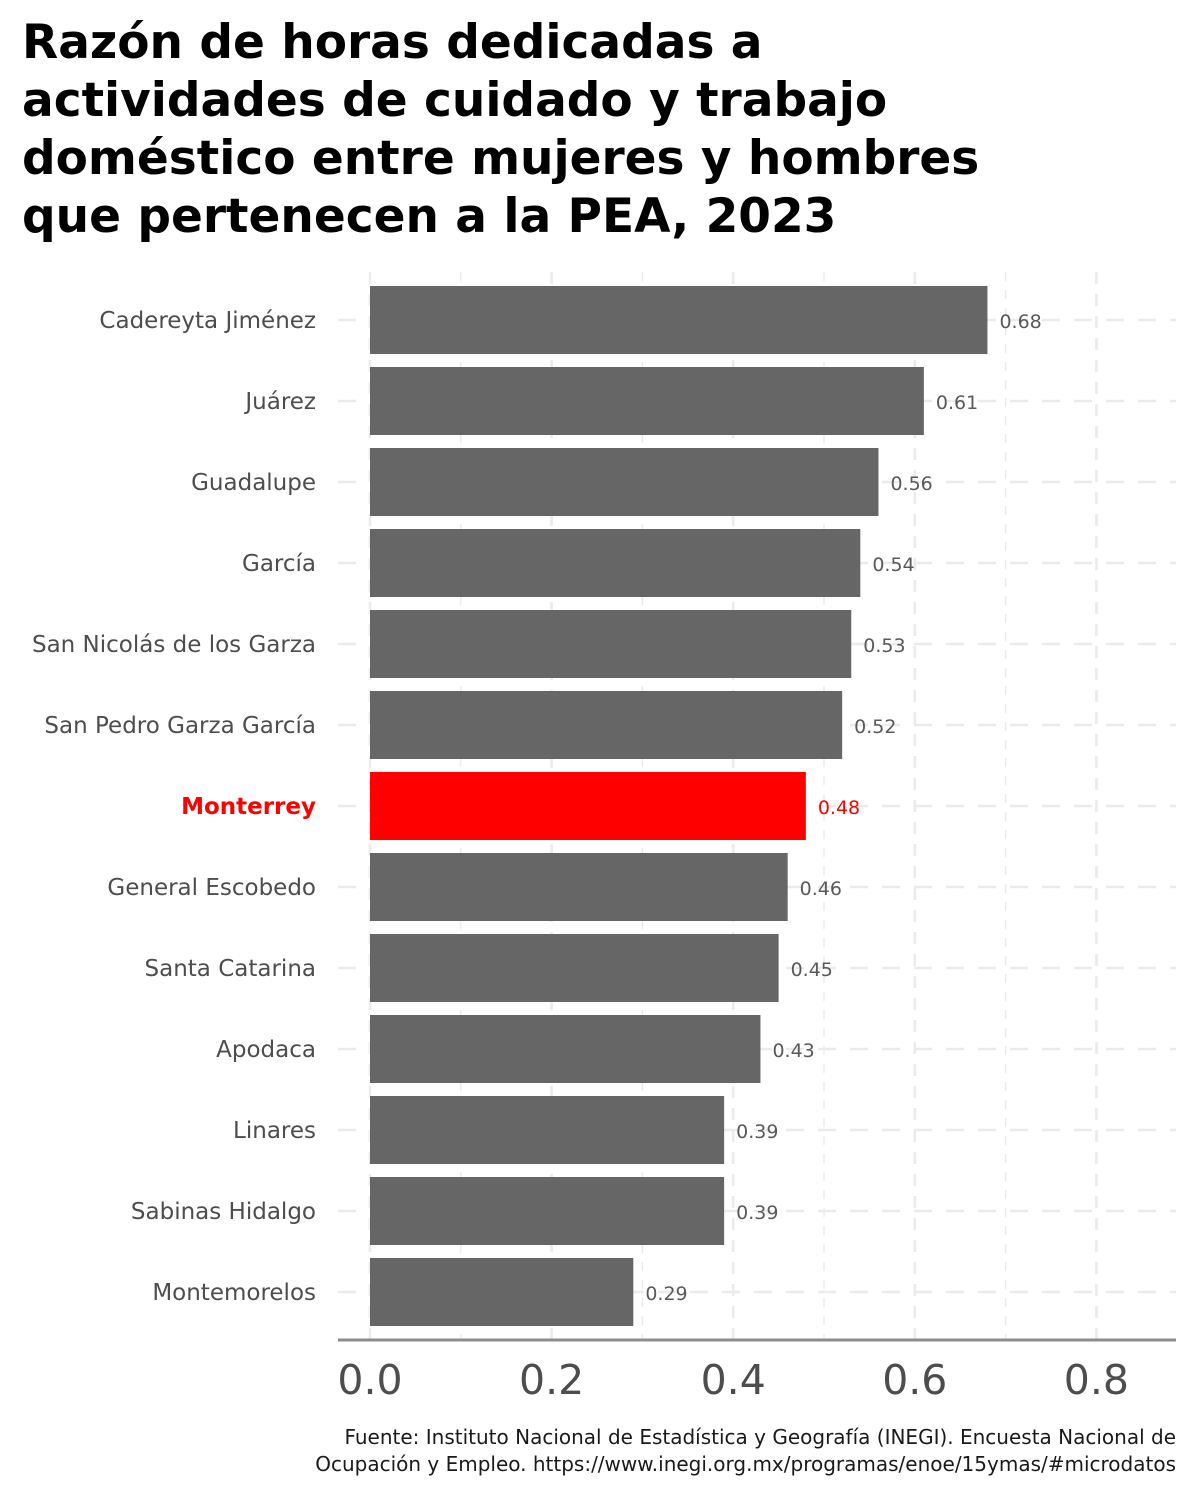  I want to click on chart-title-line: actividades de cuidado y trabajo, so click(455, 100).